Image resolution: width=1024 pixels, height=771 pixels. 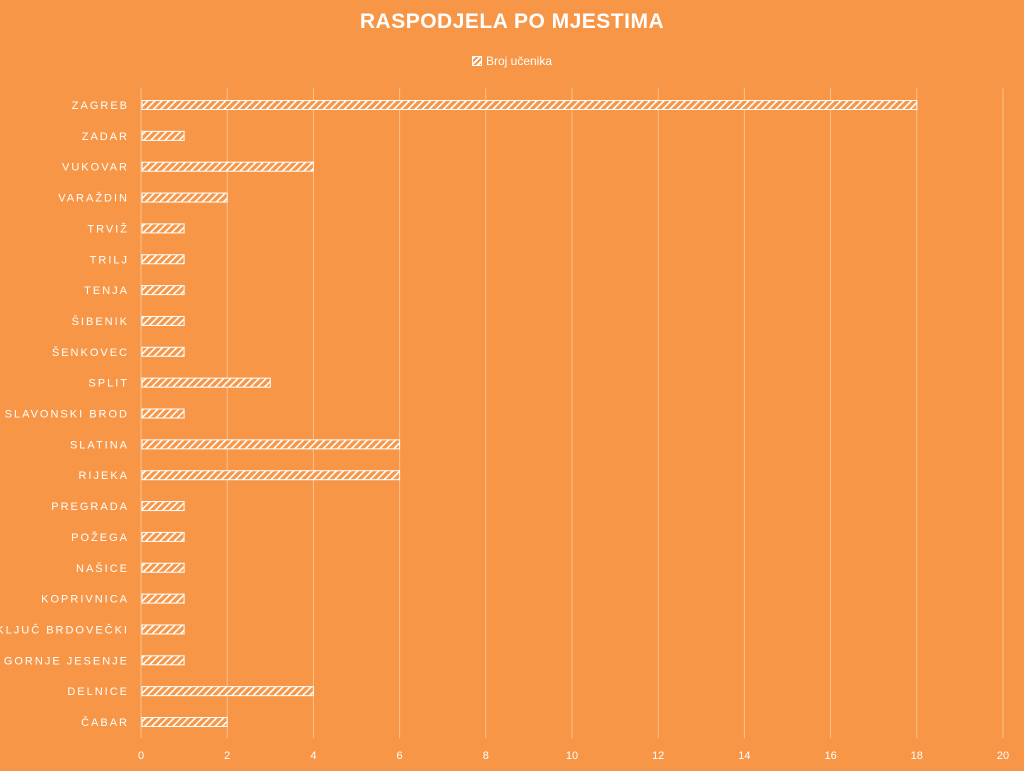 What do you see at coordinates (572, 756) in the screenshot?
I see `x-tick-label: 10` at bounding box center [572, 756].